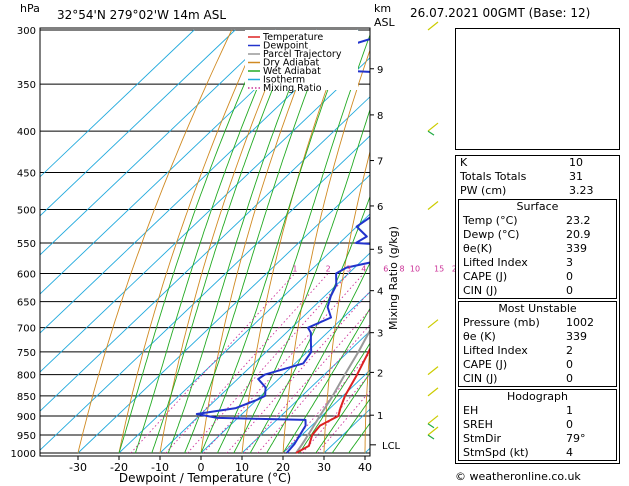 This screenshot has width=629, height=486. I want to click on pressure-tick-label: 950, so click(26, 436).